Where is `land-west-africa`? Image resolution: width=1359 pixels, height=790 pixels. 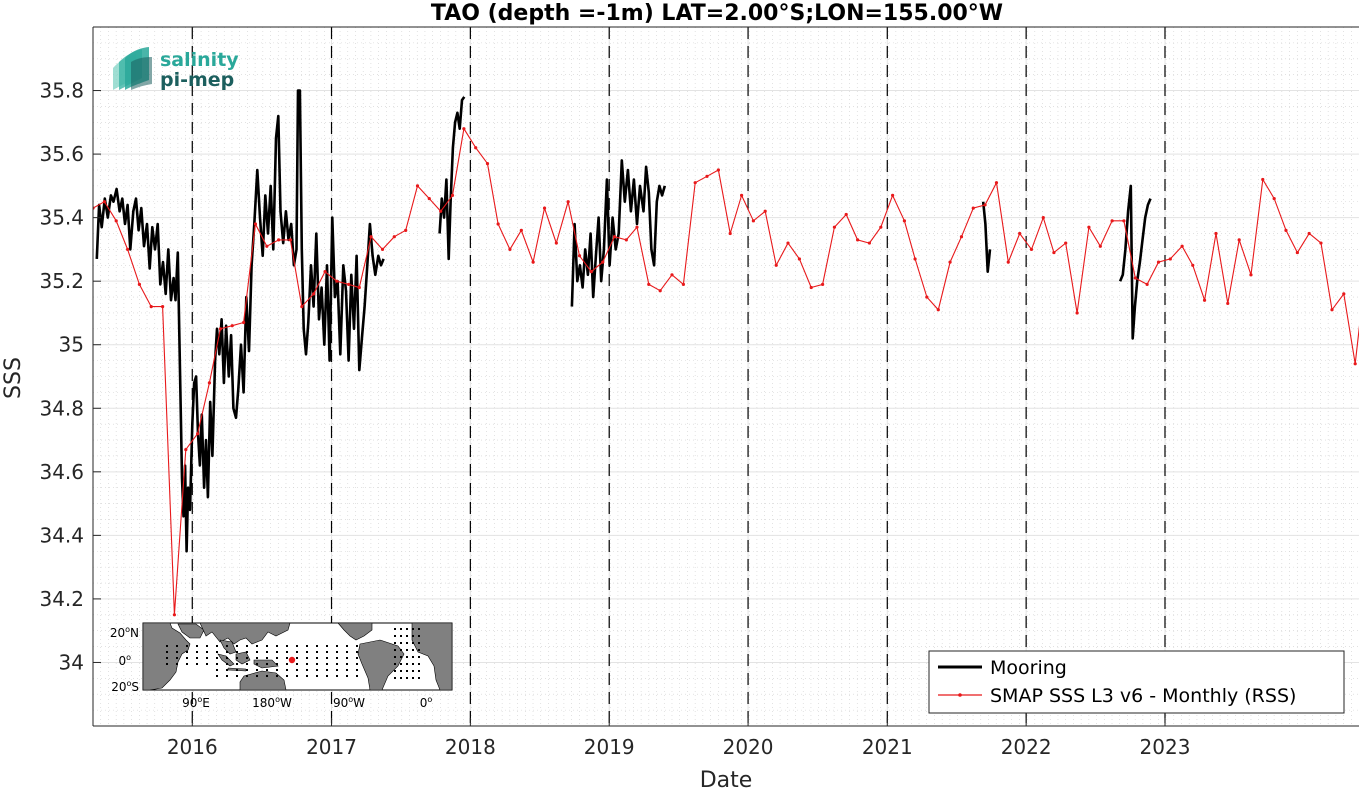 land-west-africa is located at coordinates (432, 656).